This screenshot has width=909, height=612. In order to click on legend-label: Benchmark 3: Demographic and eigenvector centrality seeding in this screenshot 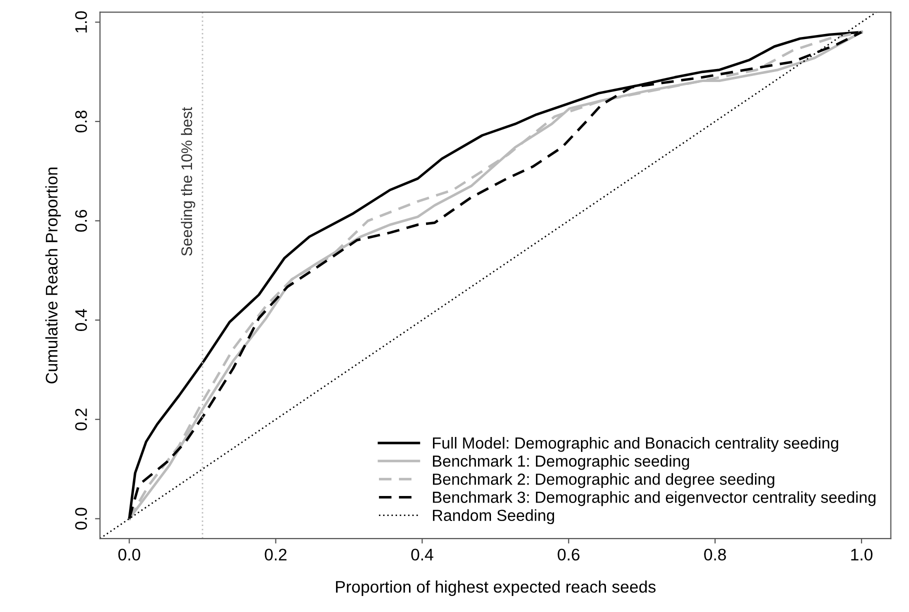, I will do `click(654, 498)`.